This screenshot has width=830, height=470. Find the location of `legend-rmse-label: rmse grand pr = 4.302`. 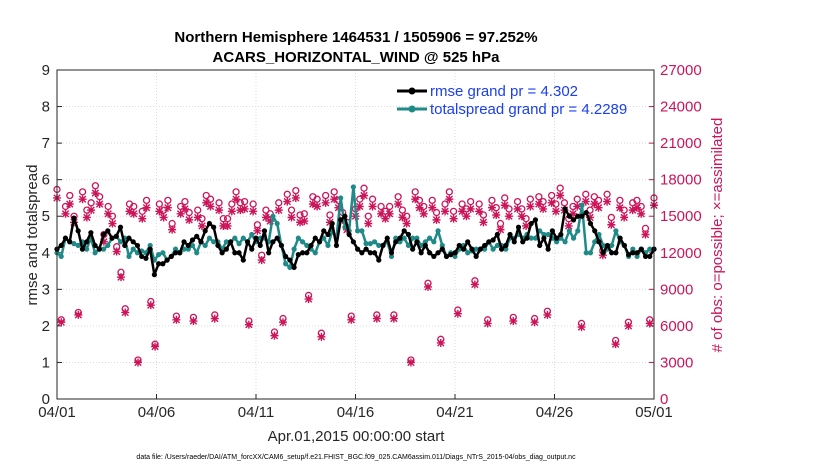

legend-rmse-label: rmse grand pr = 4.302 is located at coordinates (504, 91).